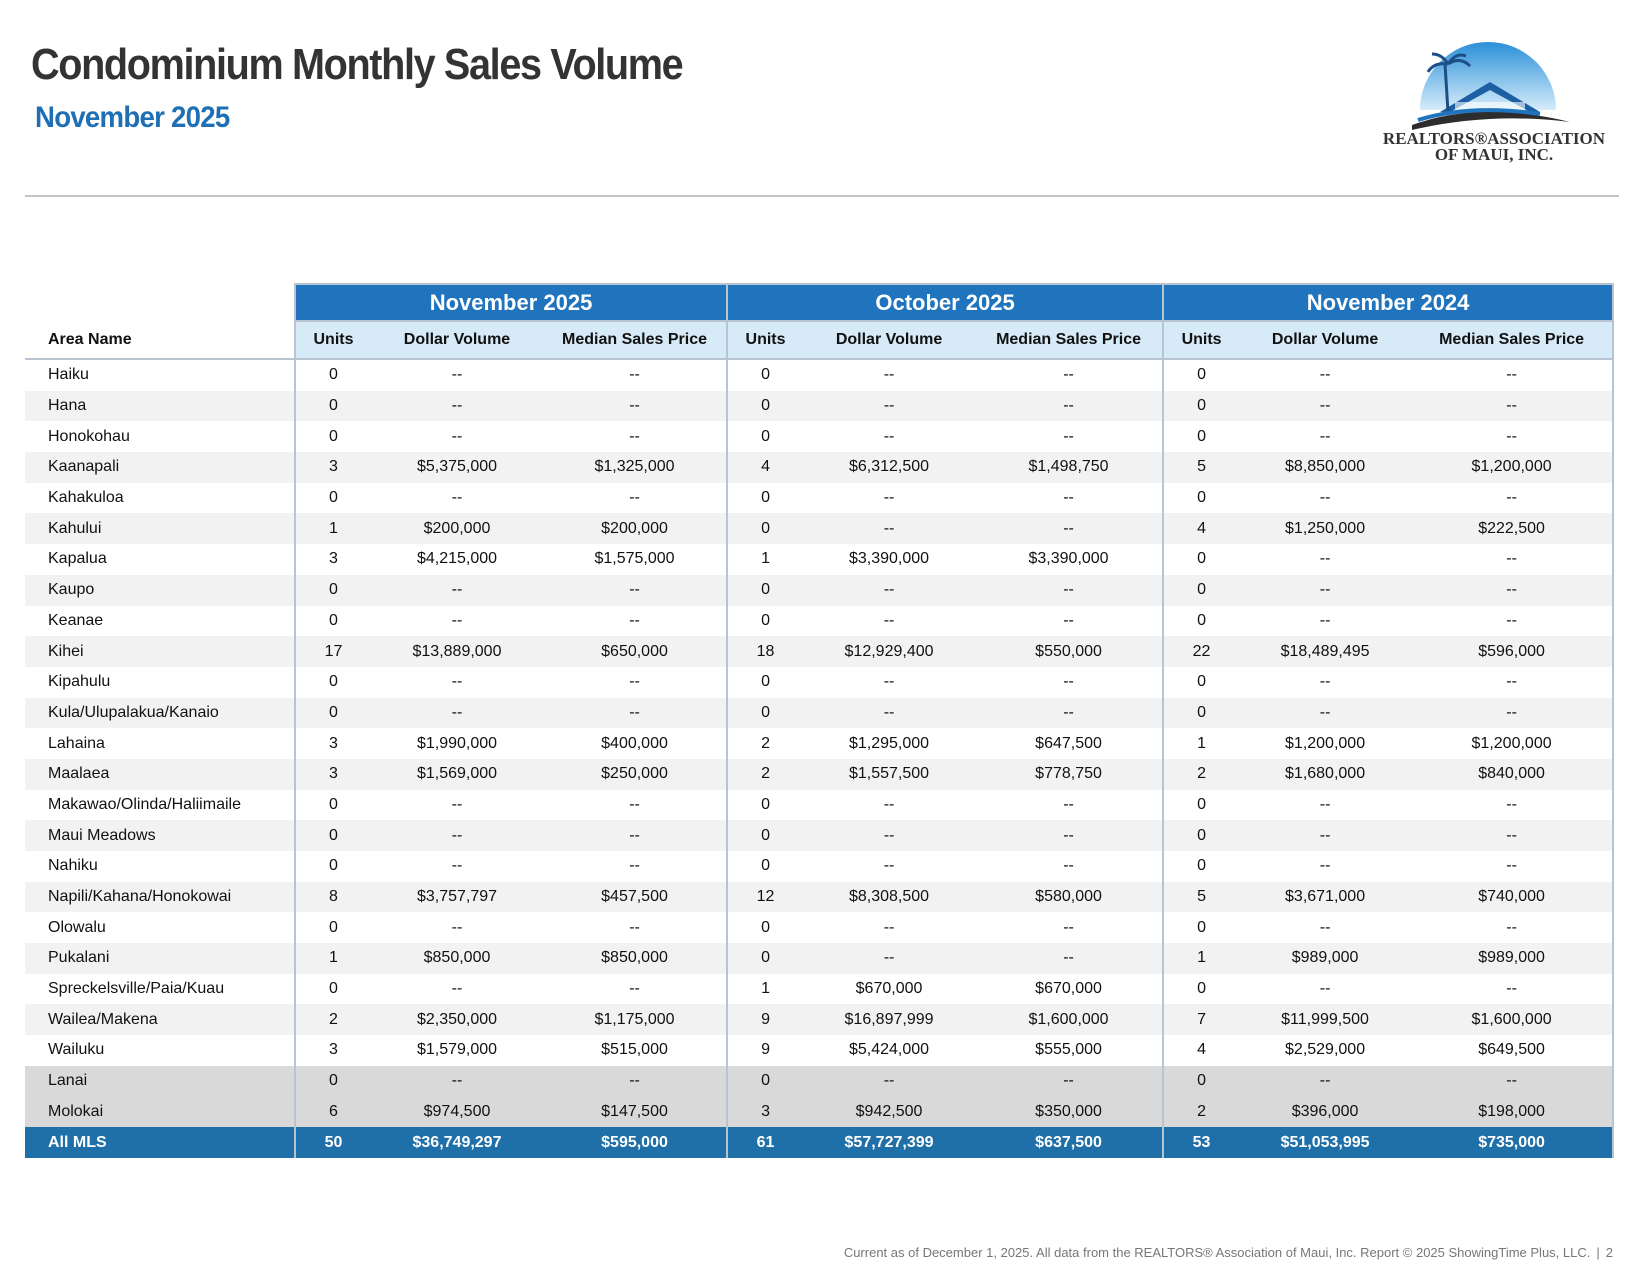 The height and width of the screenshot is (1275, 1650). Describe the element at coordinates (1488, 76) in the screenshot. I see `logo-sky` at that location.